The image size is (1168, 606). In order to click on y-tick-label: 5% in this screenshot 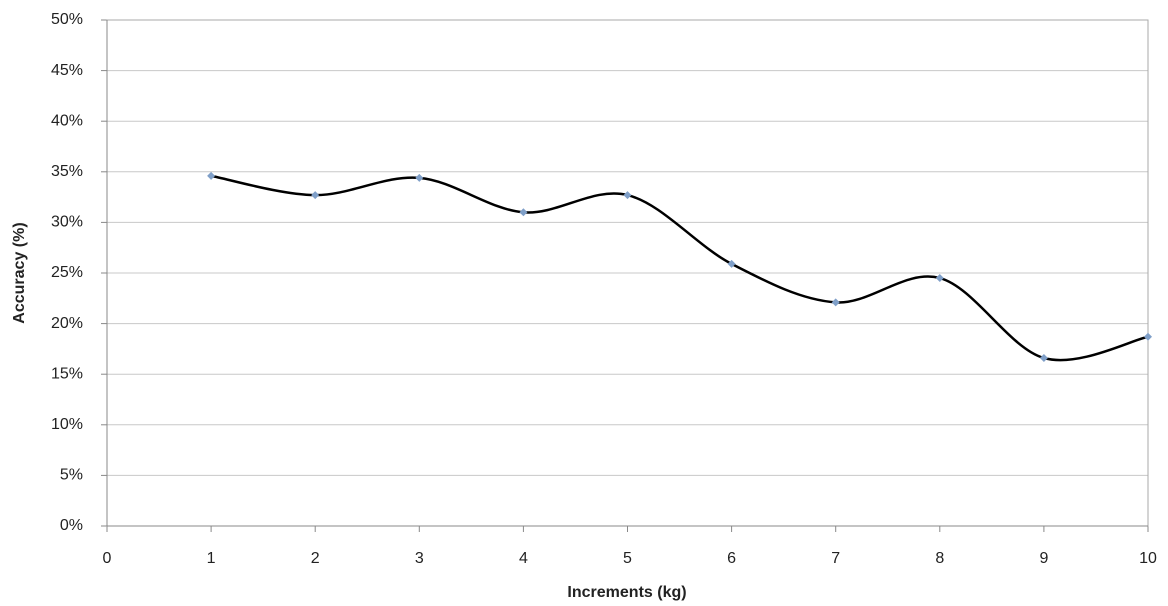, I will do `click(71, 475)`.